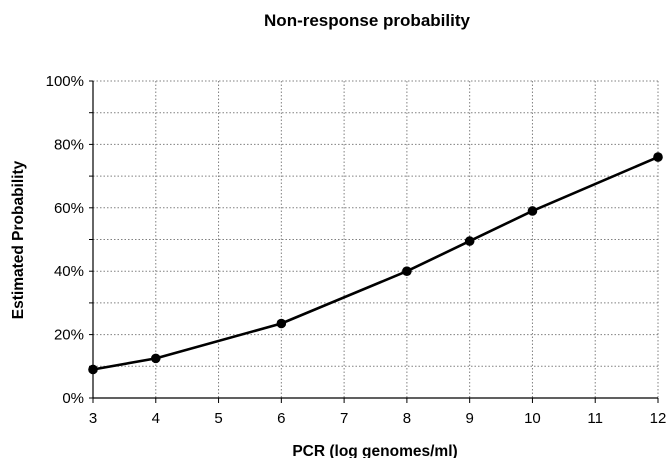 The image size is (669, 458). I want to click on x-tick-label: 5, so click(218, 418).